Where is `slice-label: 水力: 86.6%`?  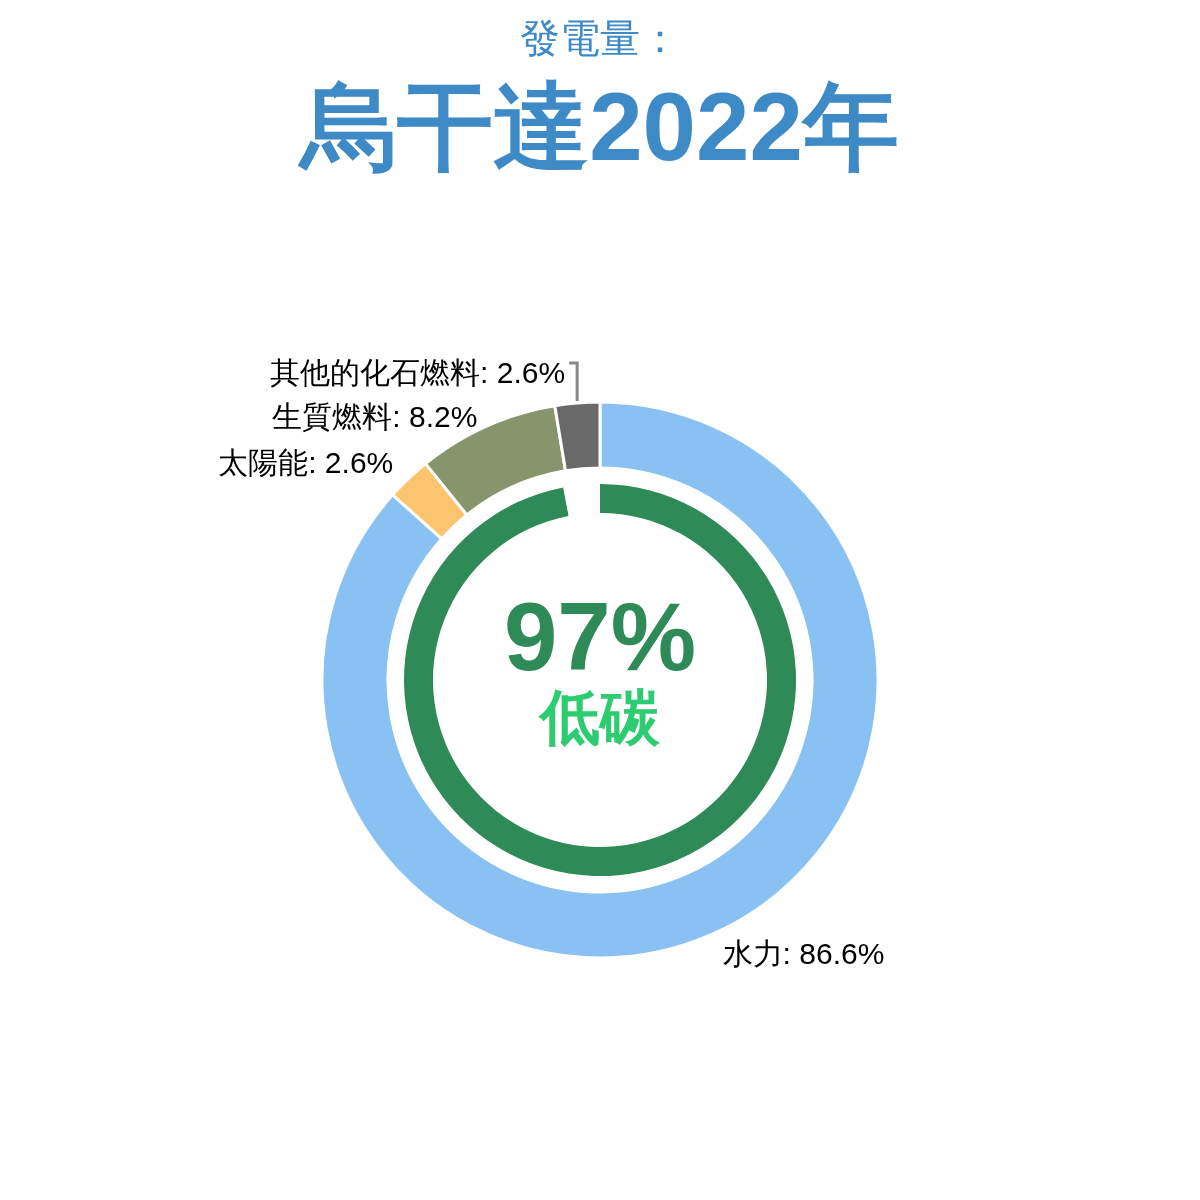
slice-label: 水力: 86.6% is located at coordinates (803, 953).